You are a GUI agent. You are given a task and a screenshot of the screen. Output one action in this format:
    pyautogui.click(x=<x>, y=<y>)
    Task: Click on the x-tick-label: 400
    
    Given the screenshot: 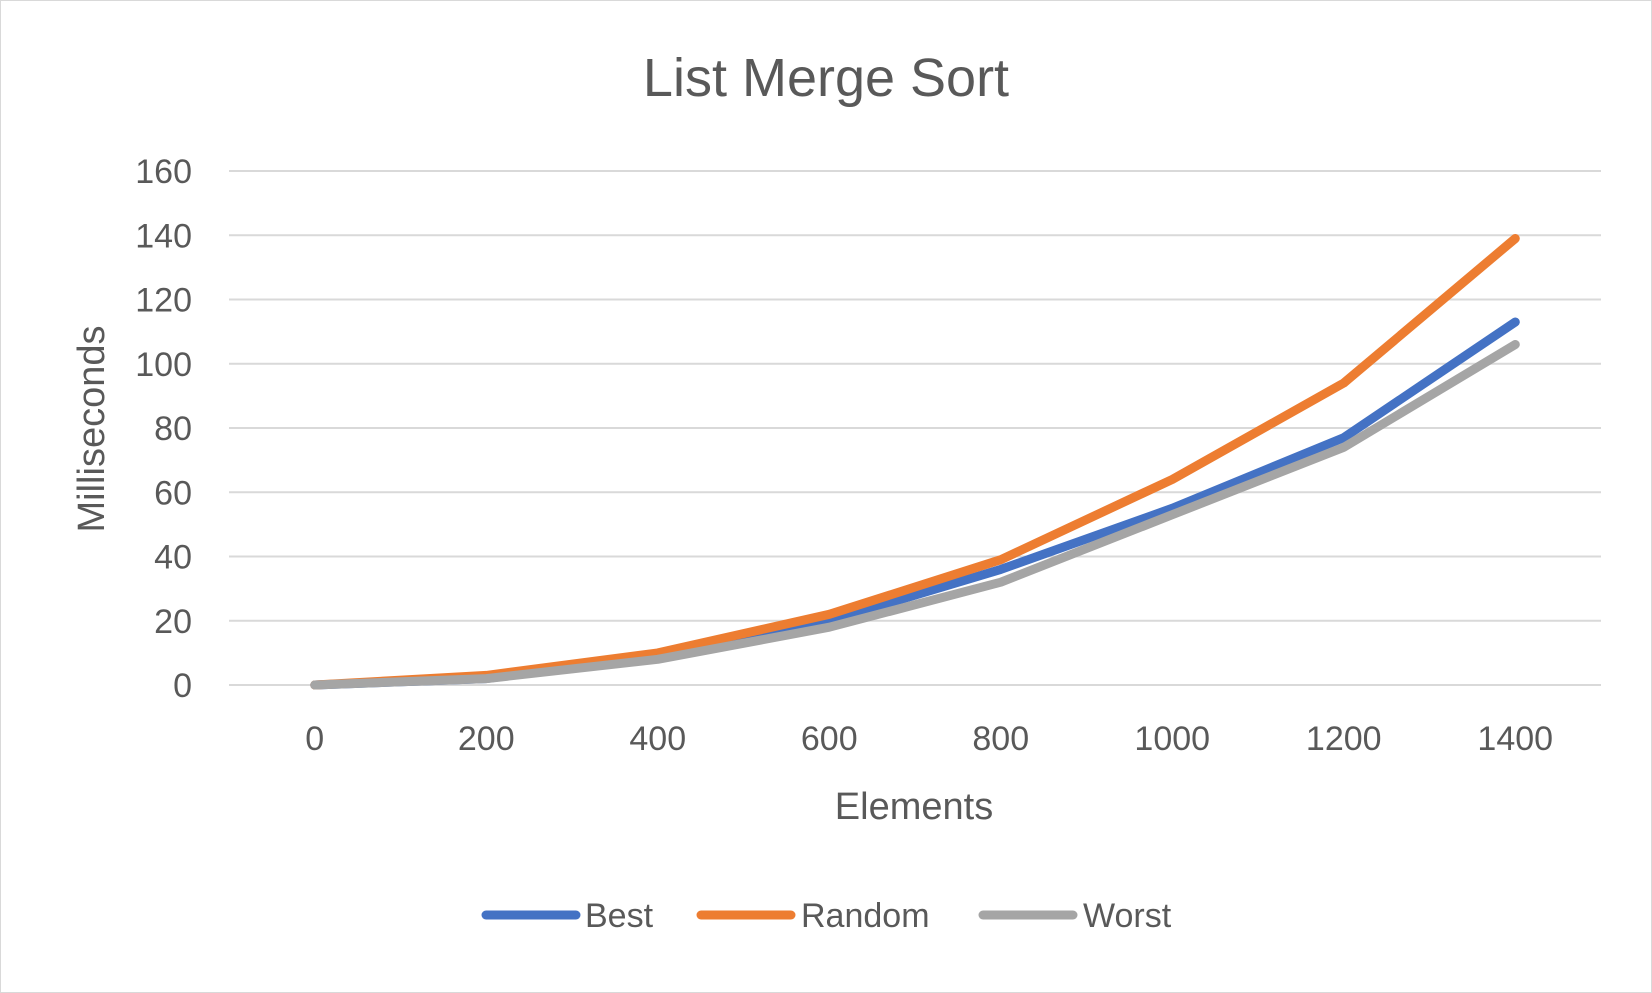 What is the action you would take?
    pyautogui.click(x=657, y=739)
    